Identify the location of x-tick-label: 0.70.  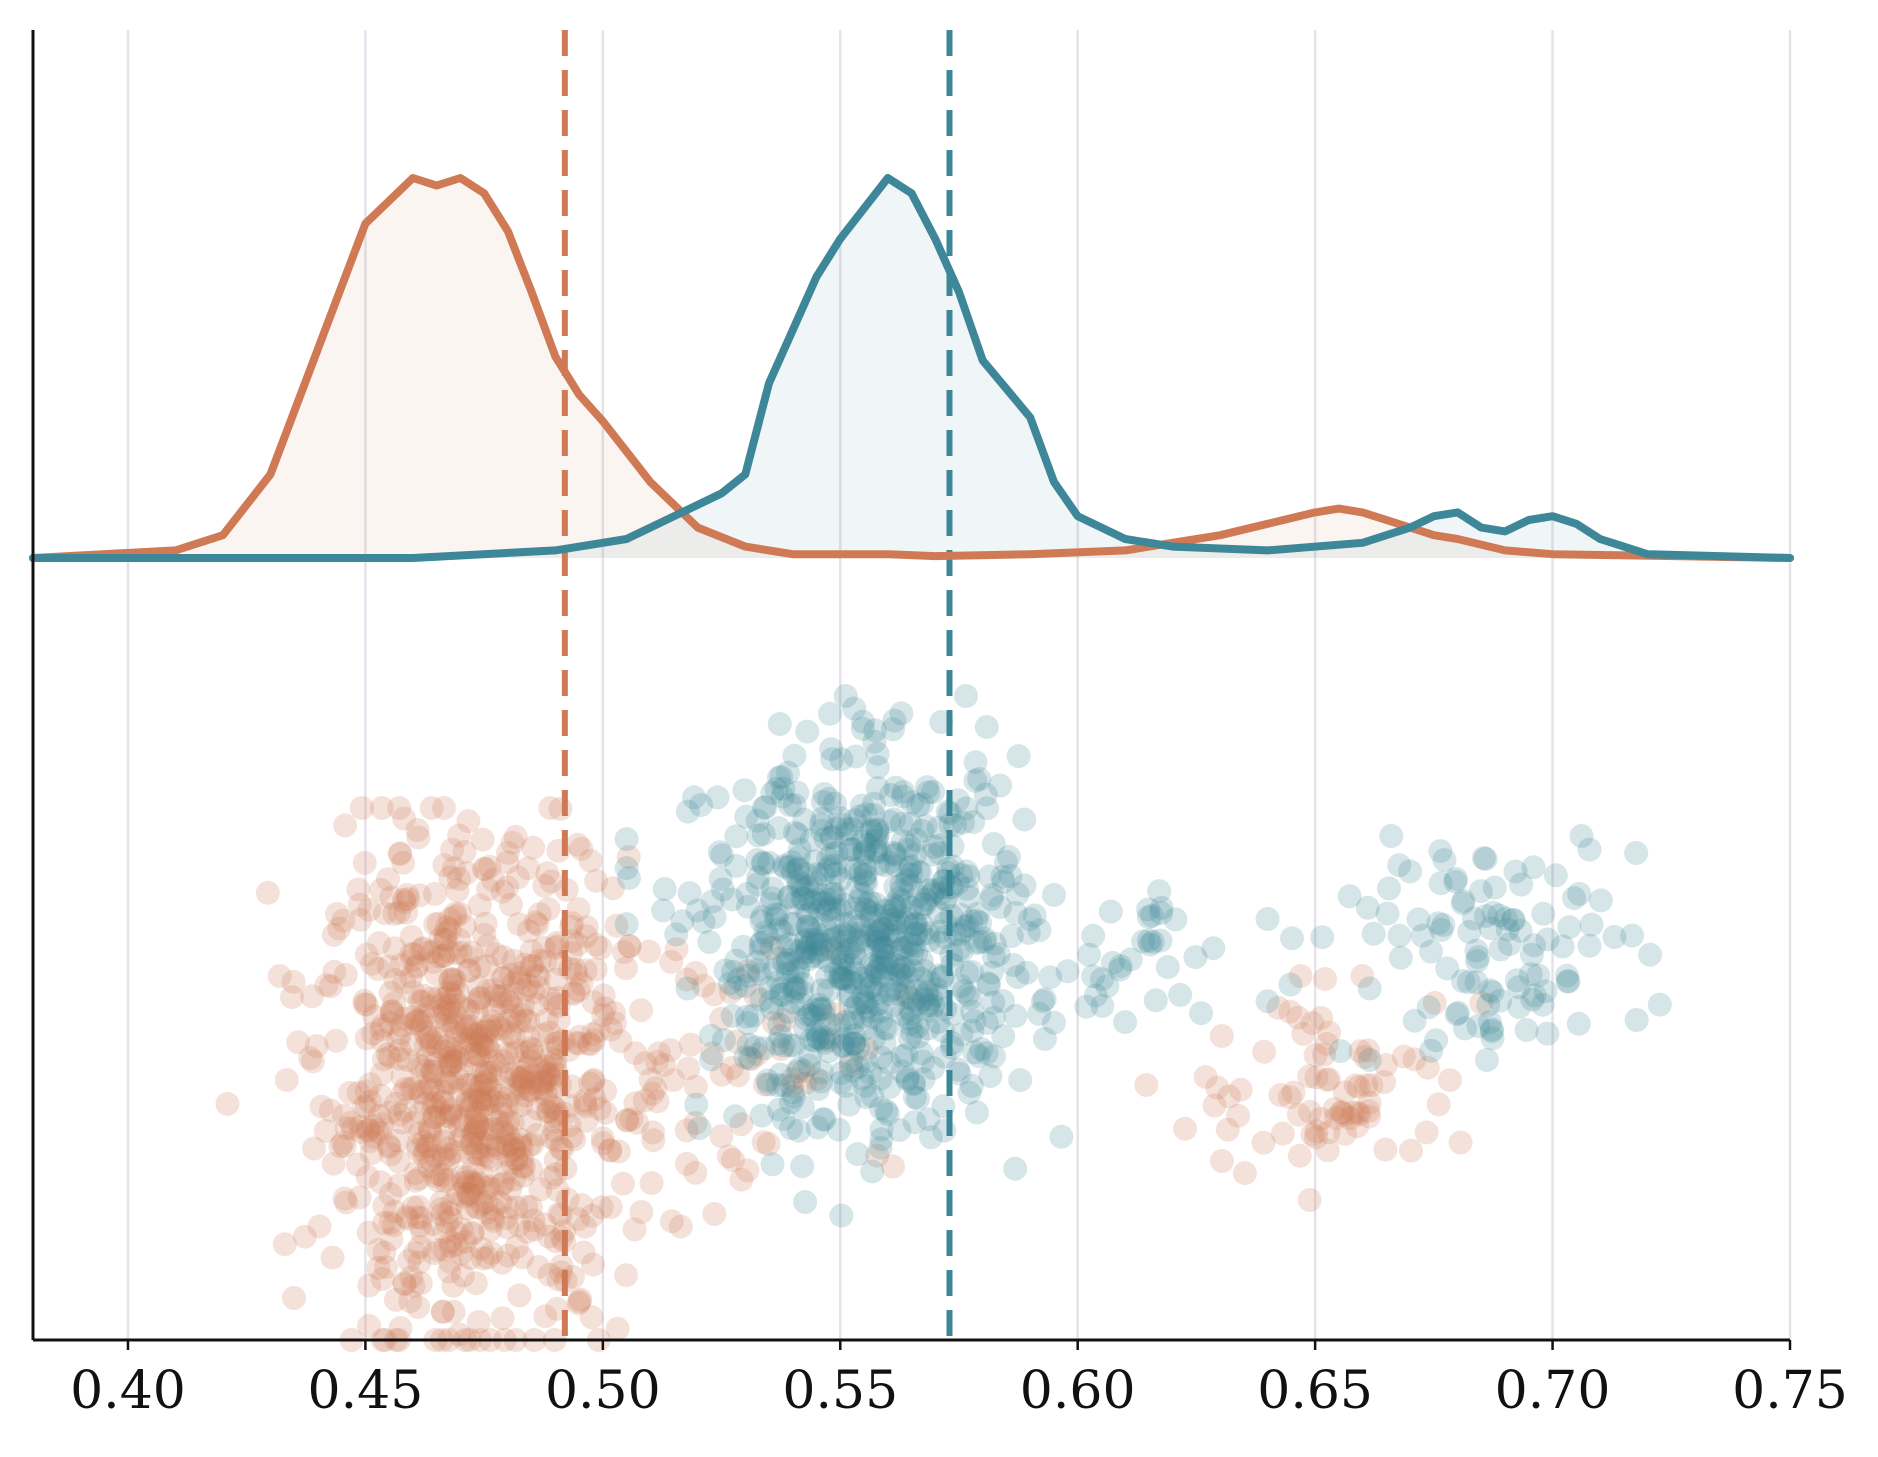
(1553, 1391).